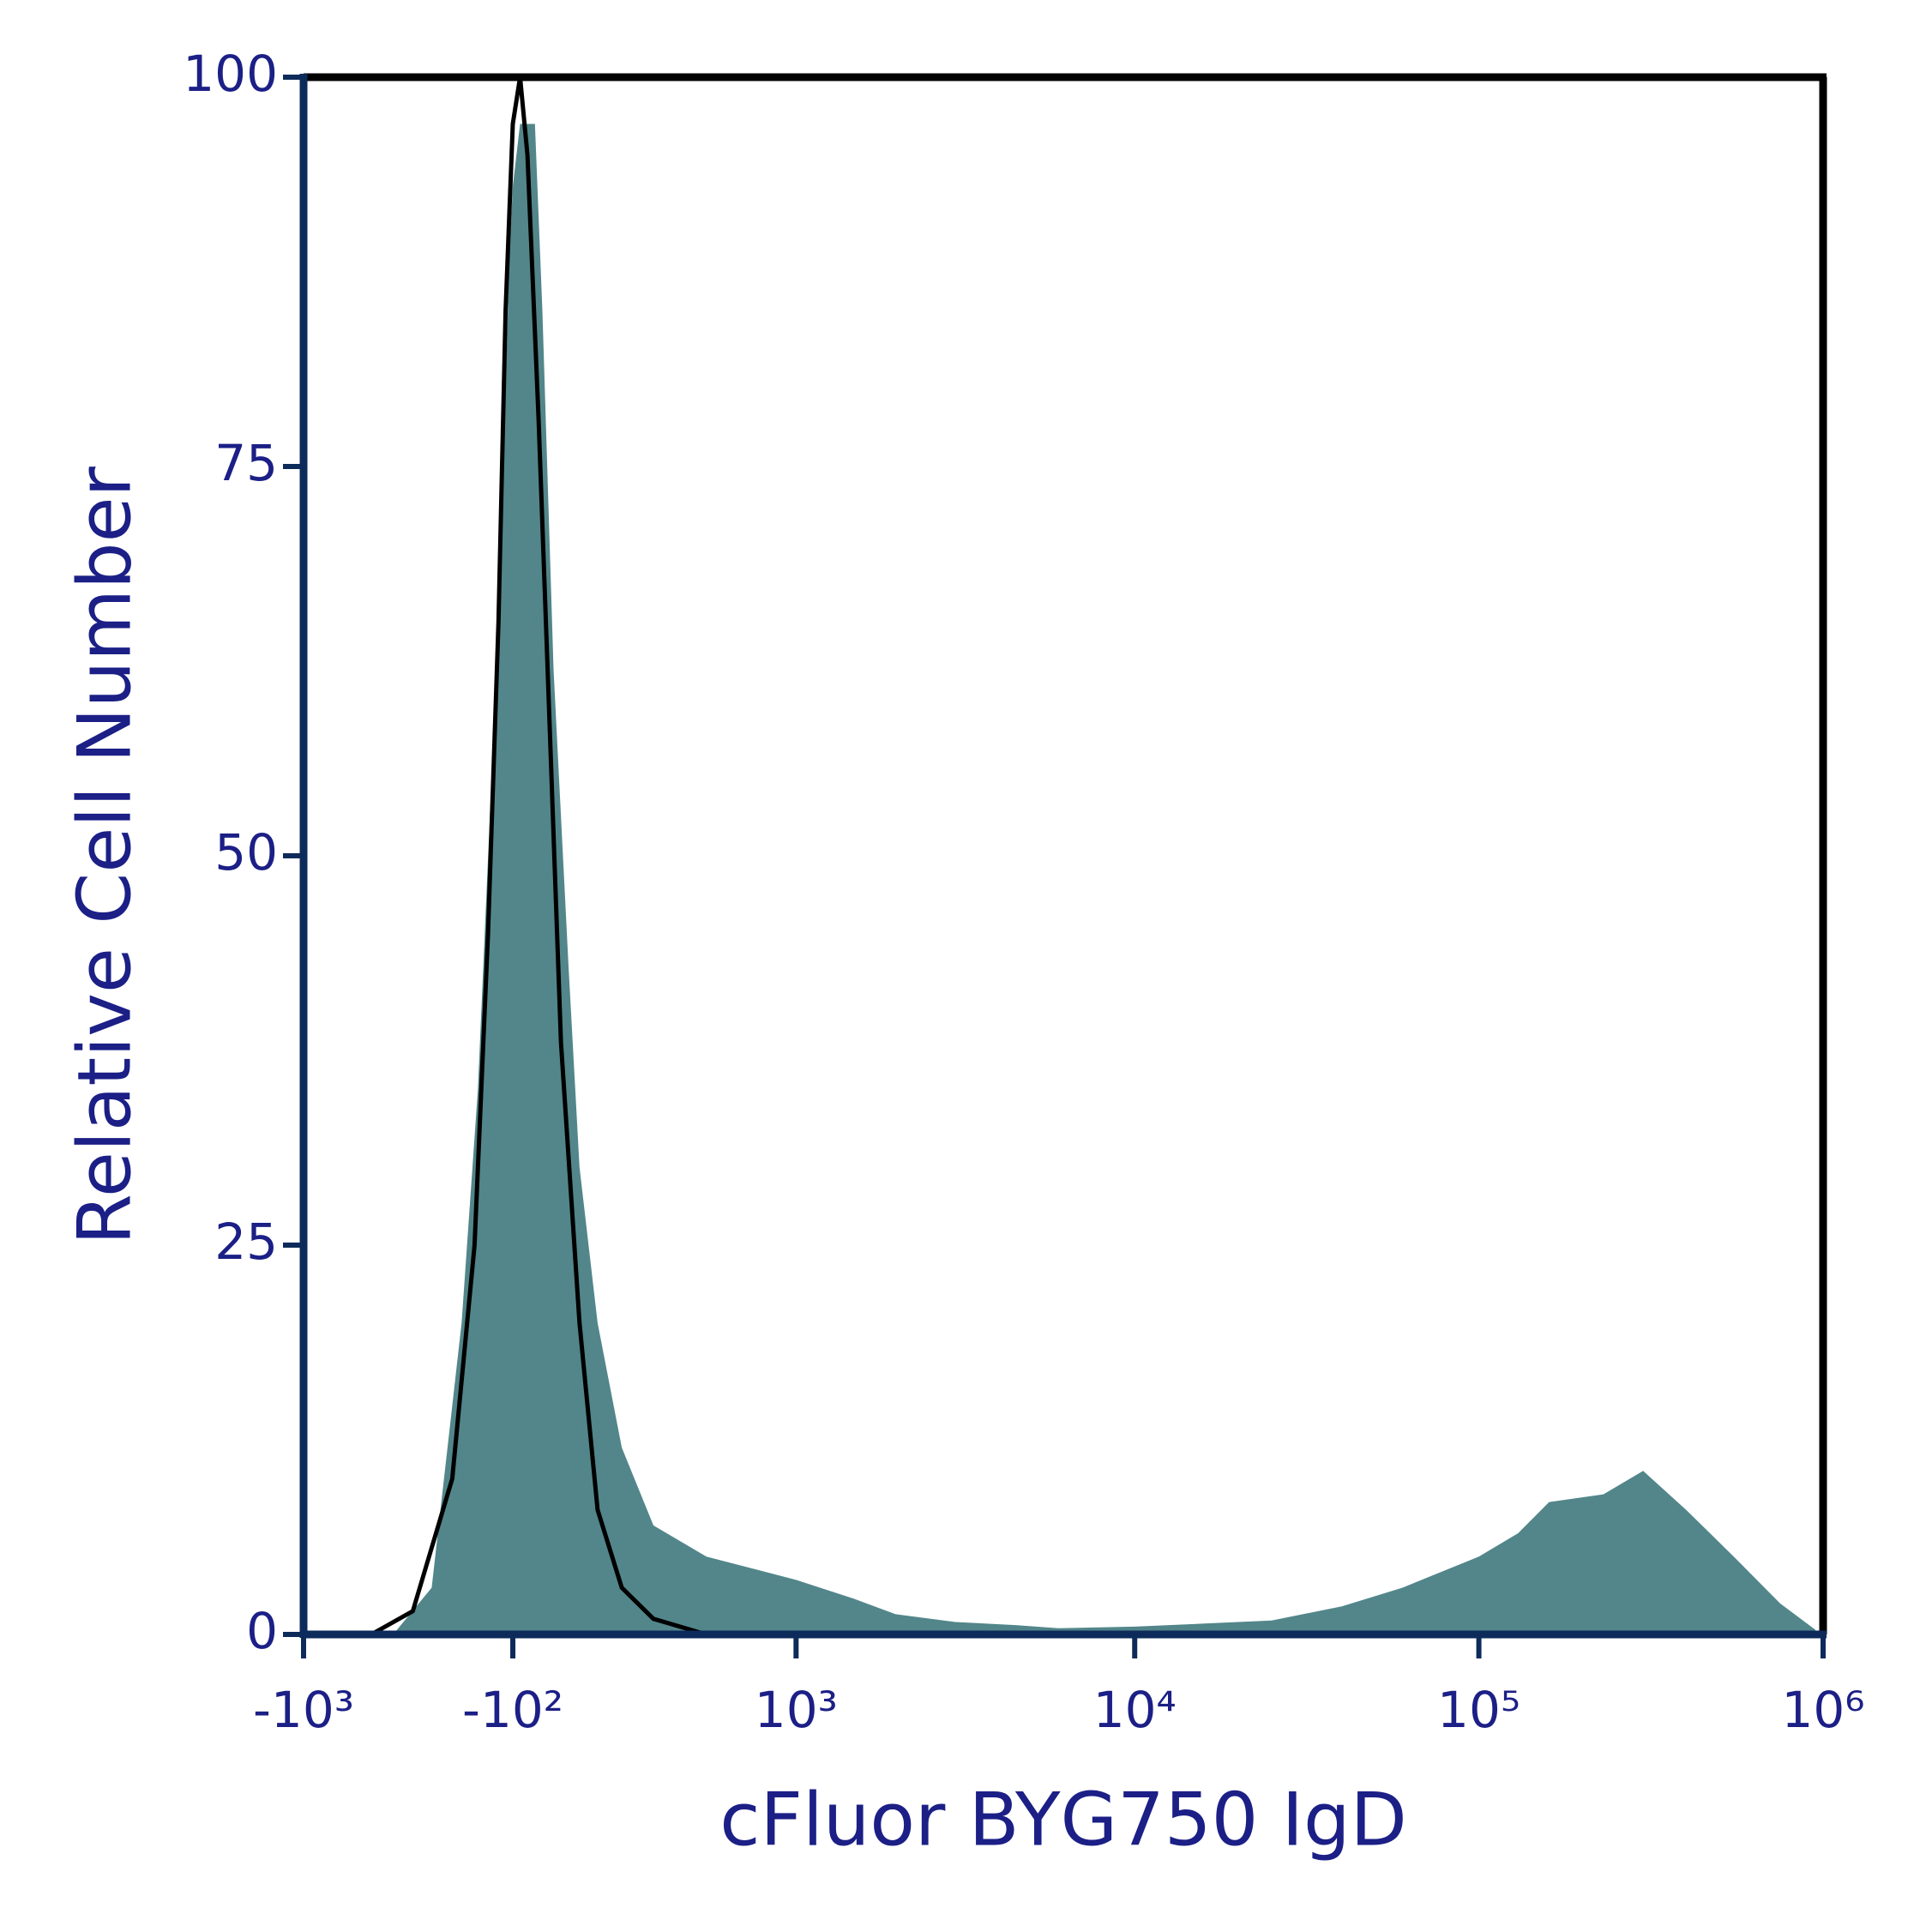 This screenshot has height=1932, width=1932. What do you see at coordinates (1063, 1820) in the screenshot?
I see `x-axis-title: cFluor BYG750 IgD` at bounding box center [1063, 1820].